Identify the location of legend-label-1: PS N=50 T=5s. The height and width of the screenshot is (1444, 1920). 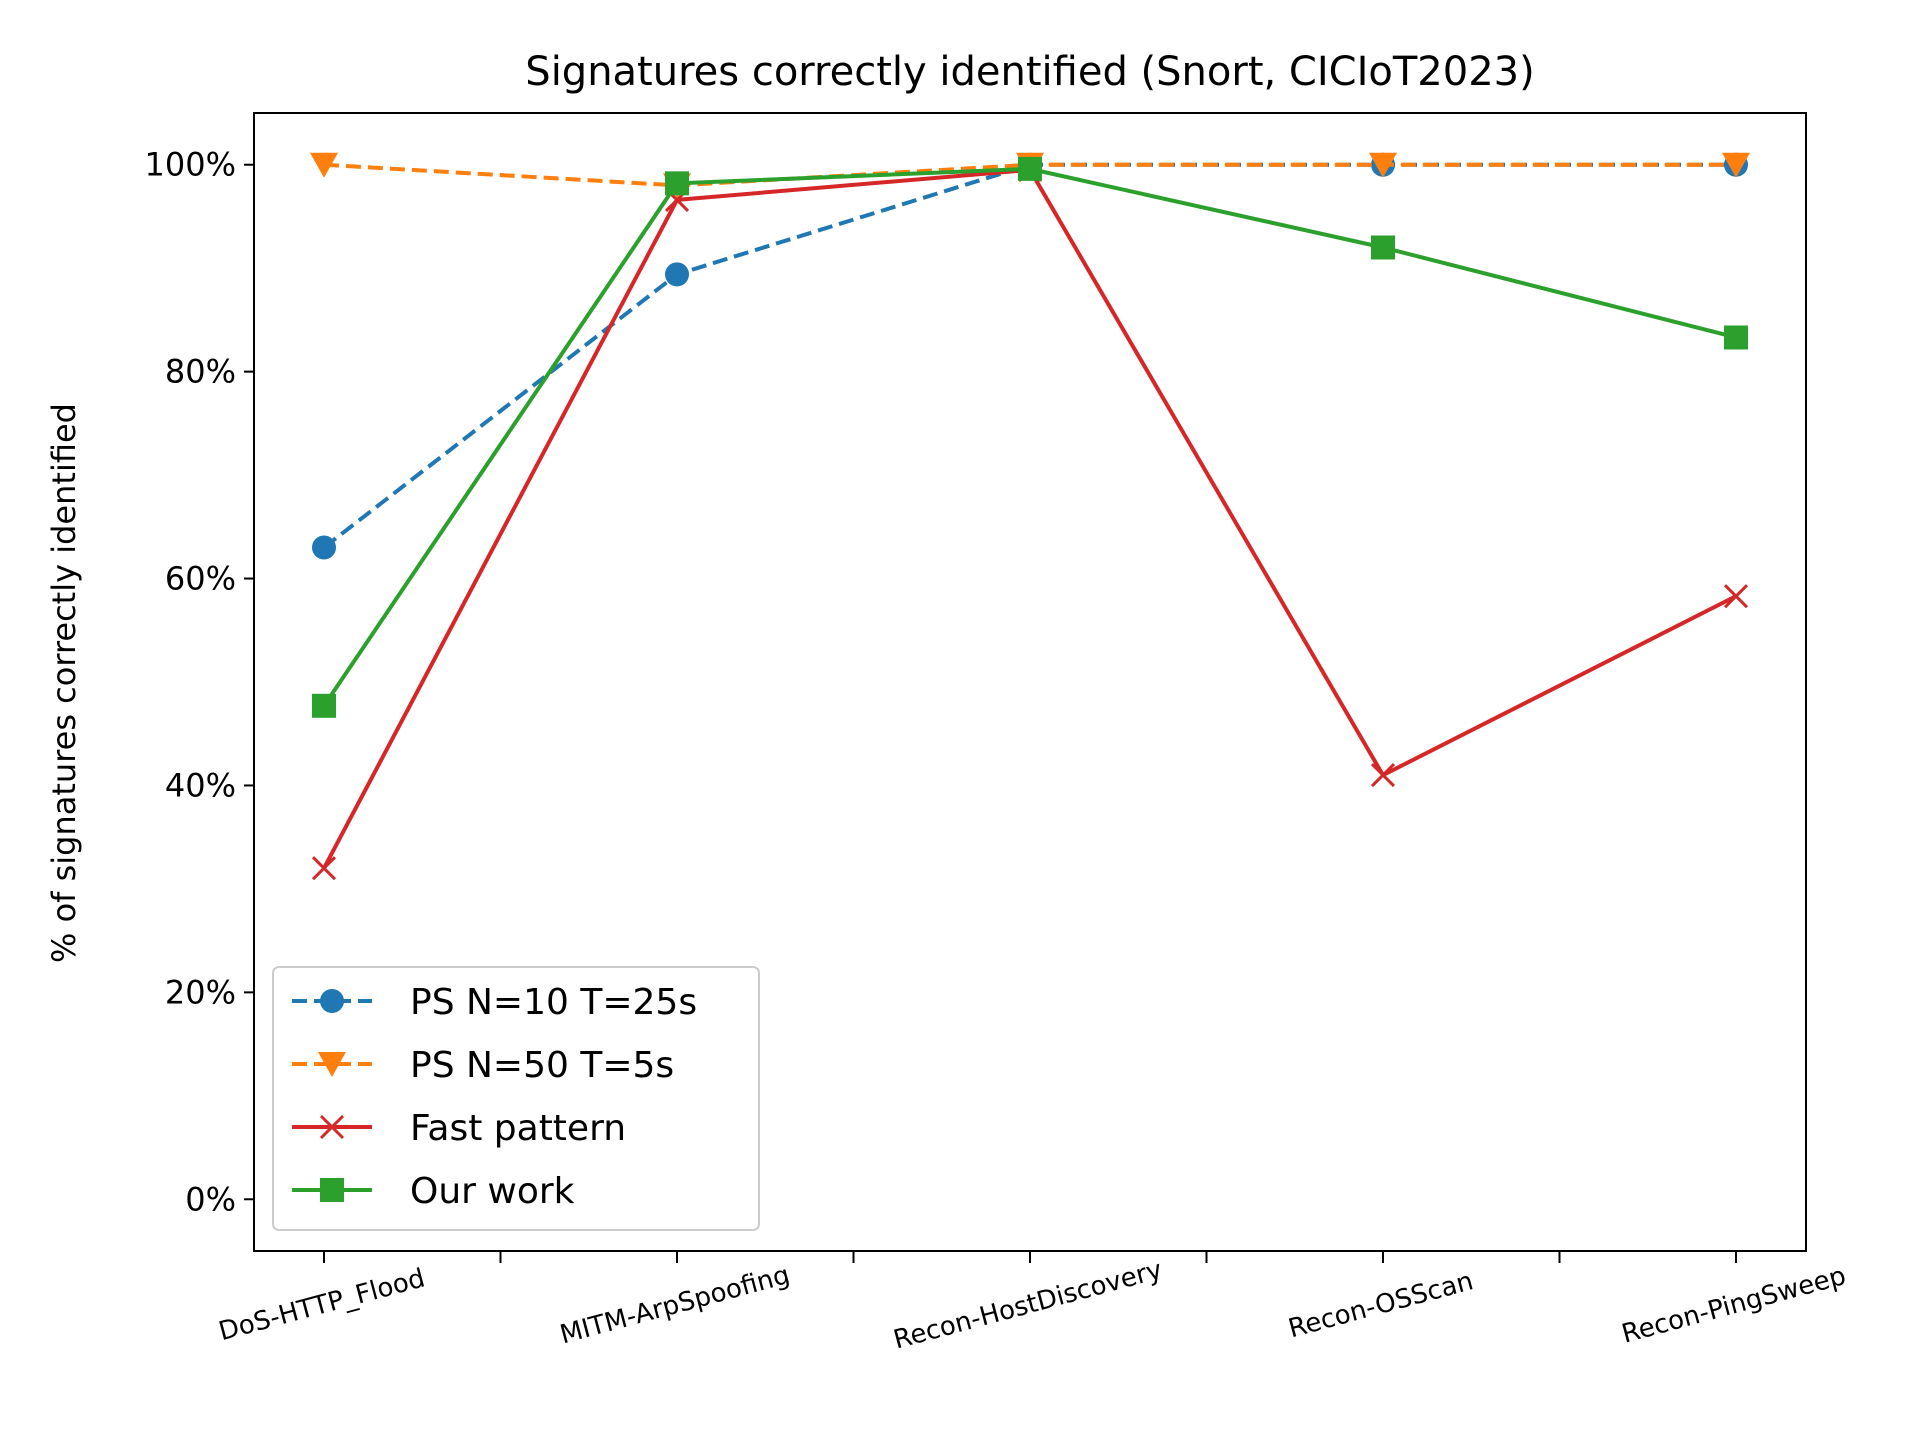
(542, 1065).